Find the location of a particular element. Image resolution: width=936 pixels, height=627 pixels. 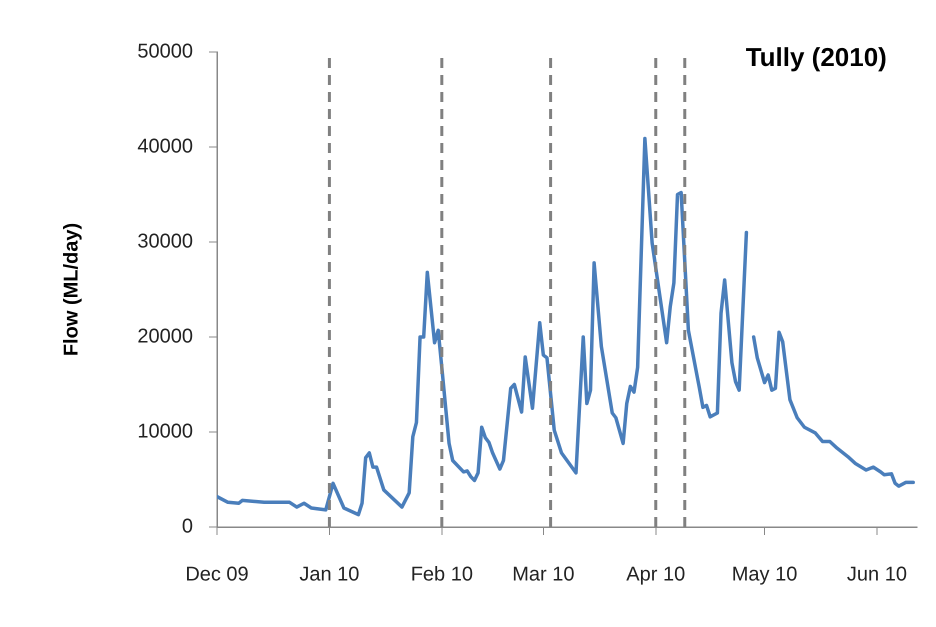

y-tick-label: 30000 is located at coordinates (165, 241).